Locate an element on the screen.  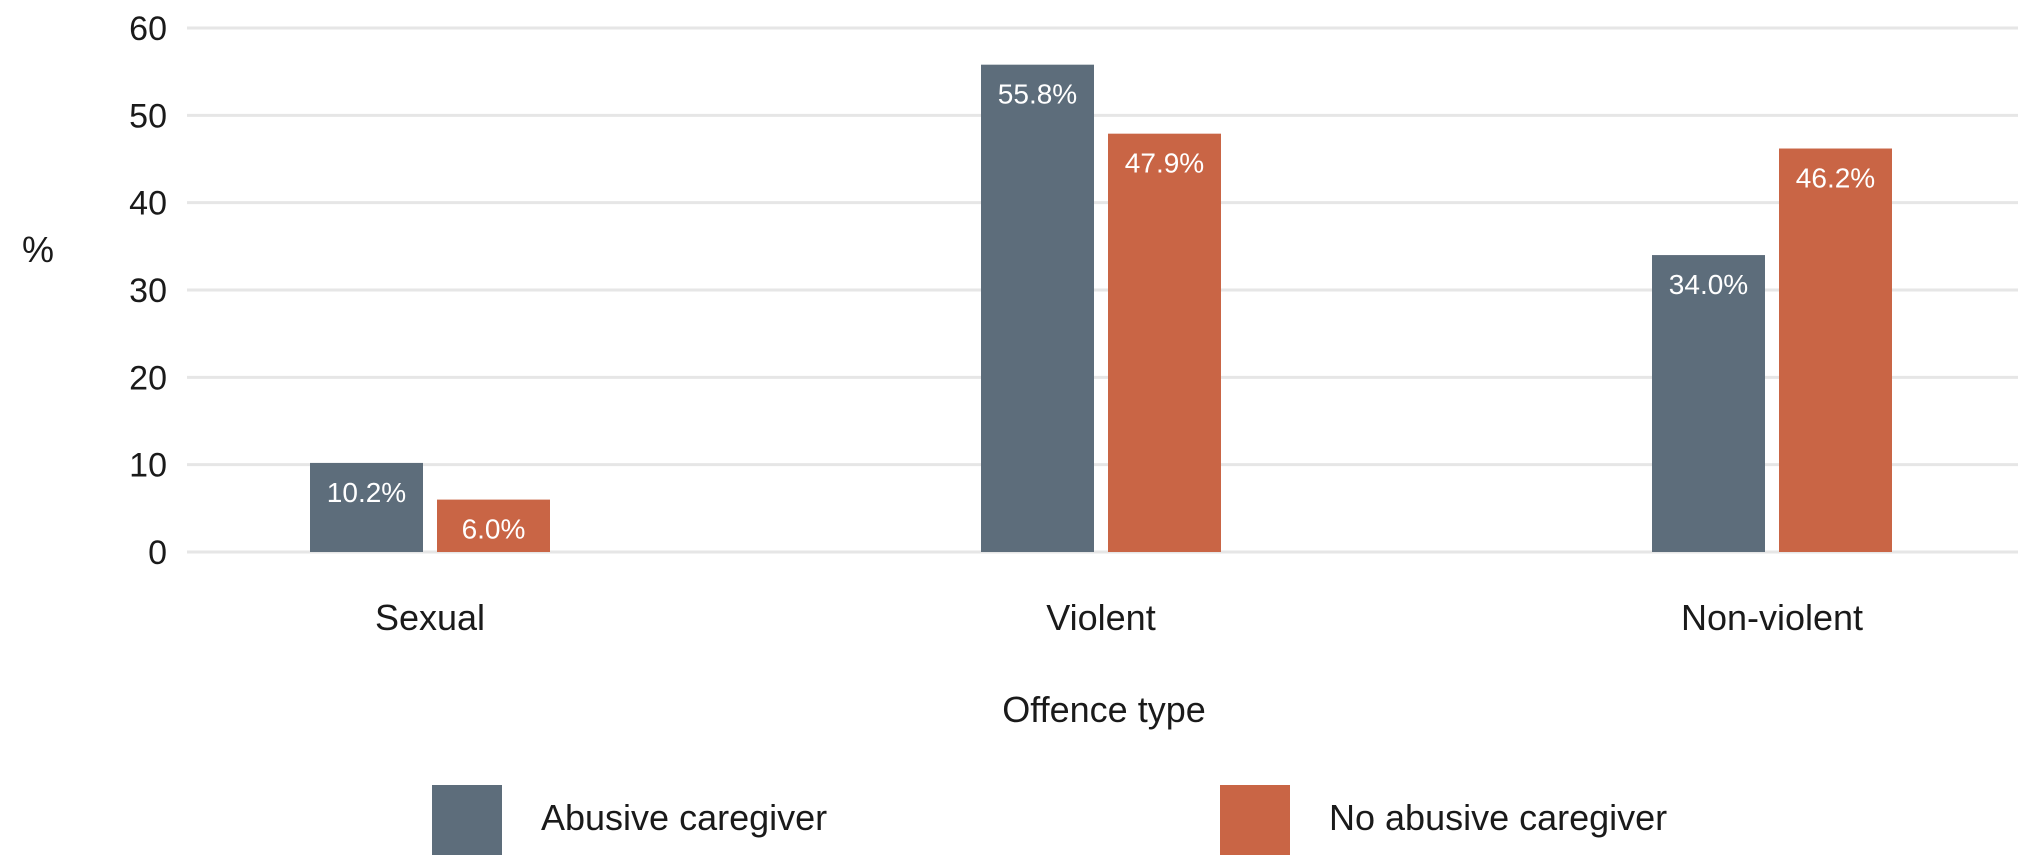
legend-label: No abusive caregiver is located at coordinates (1498, 817).